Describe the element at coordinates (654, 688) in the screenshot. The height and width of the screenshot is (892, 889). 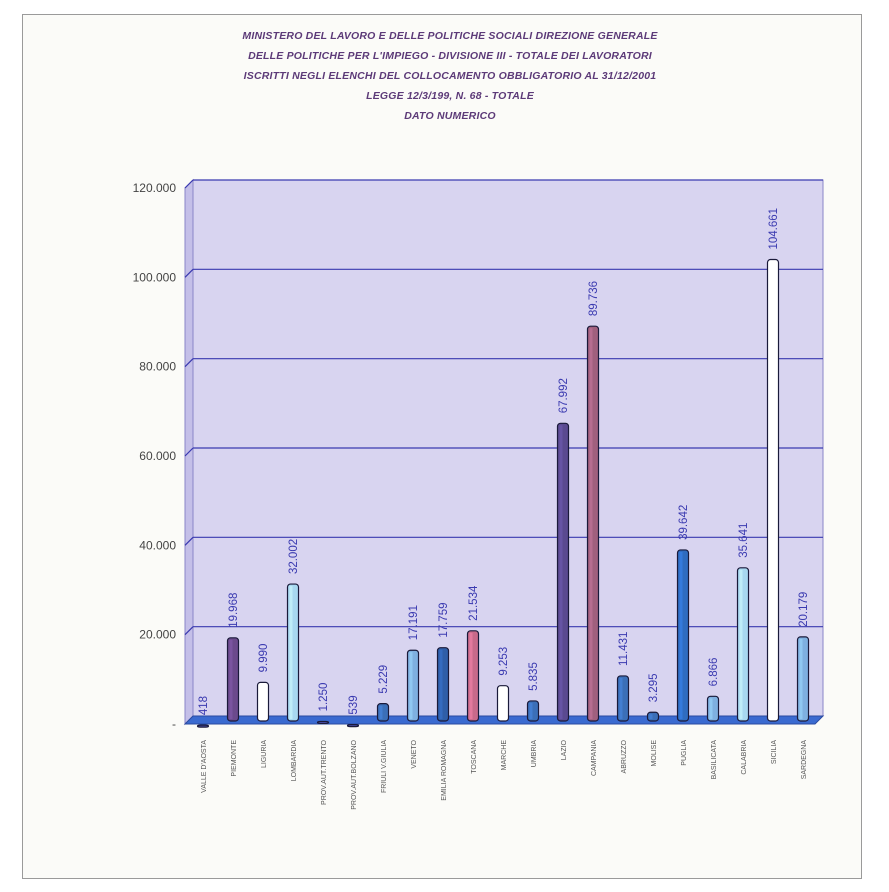
I see `bar-value-label: 3.295` at that location.